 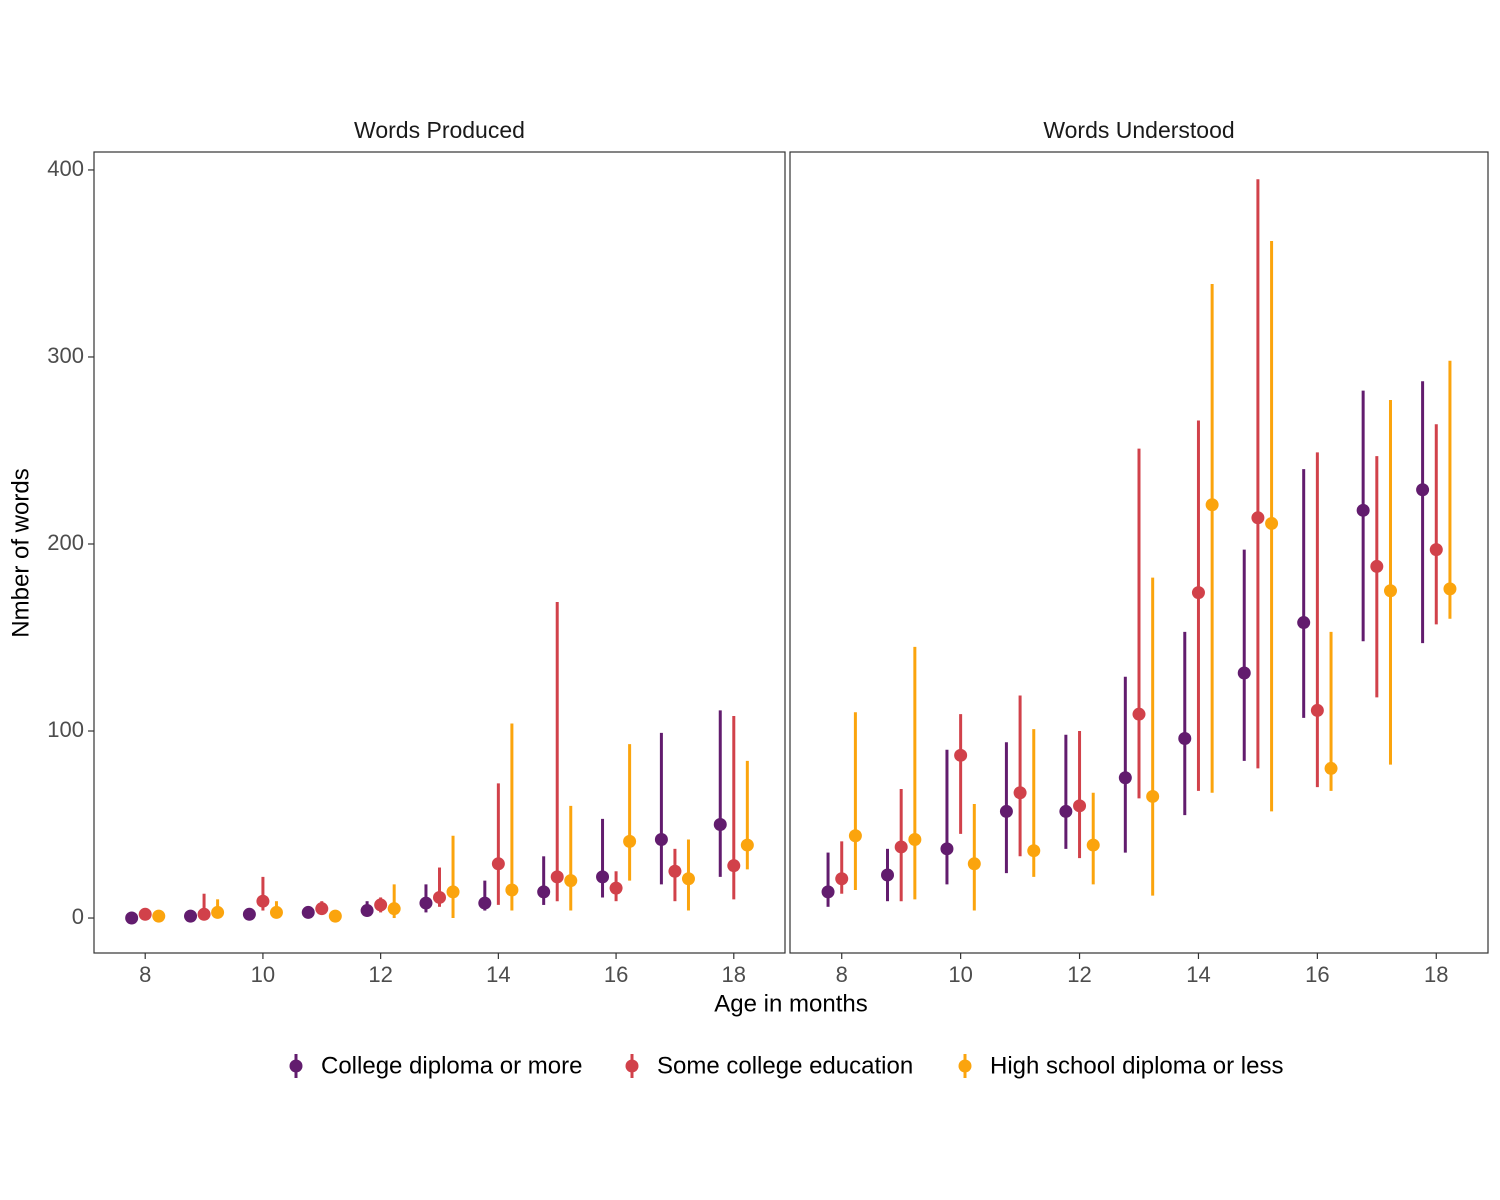 I want to click on y-tick-label: 0, so click(x=78, y=916).